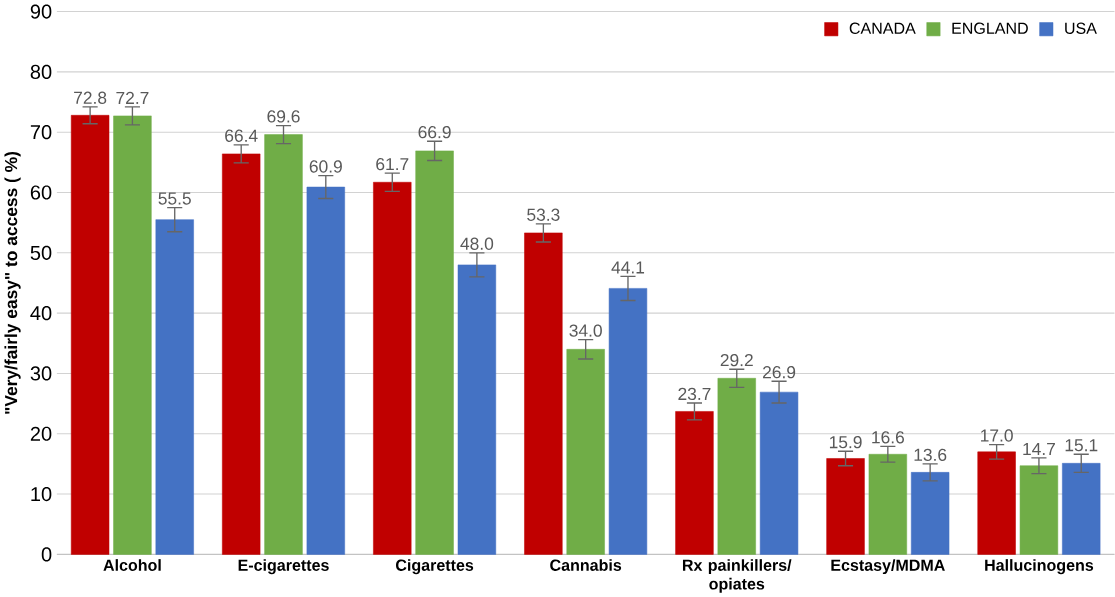 This screenshot has width=1115, height=597. What do you see at coordinates (41, 11) in the screenshot?
I see `y-tick-label: 90` at bounding box center [41, 11].